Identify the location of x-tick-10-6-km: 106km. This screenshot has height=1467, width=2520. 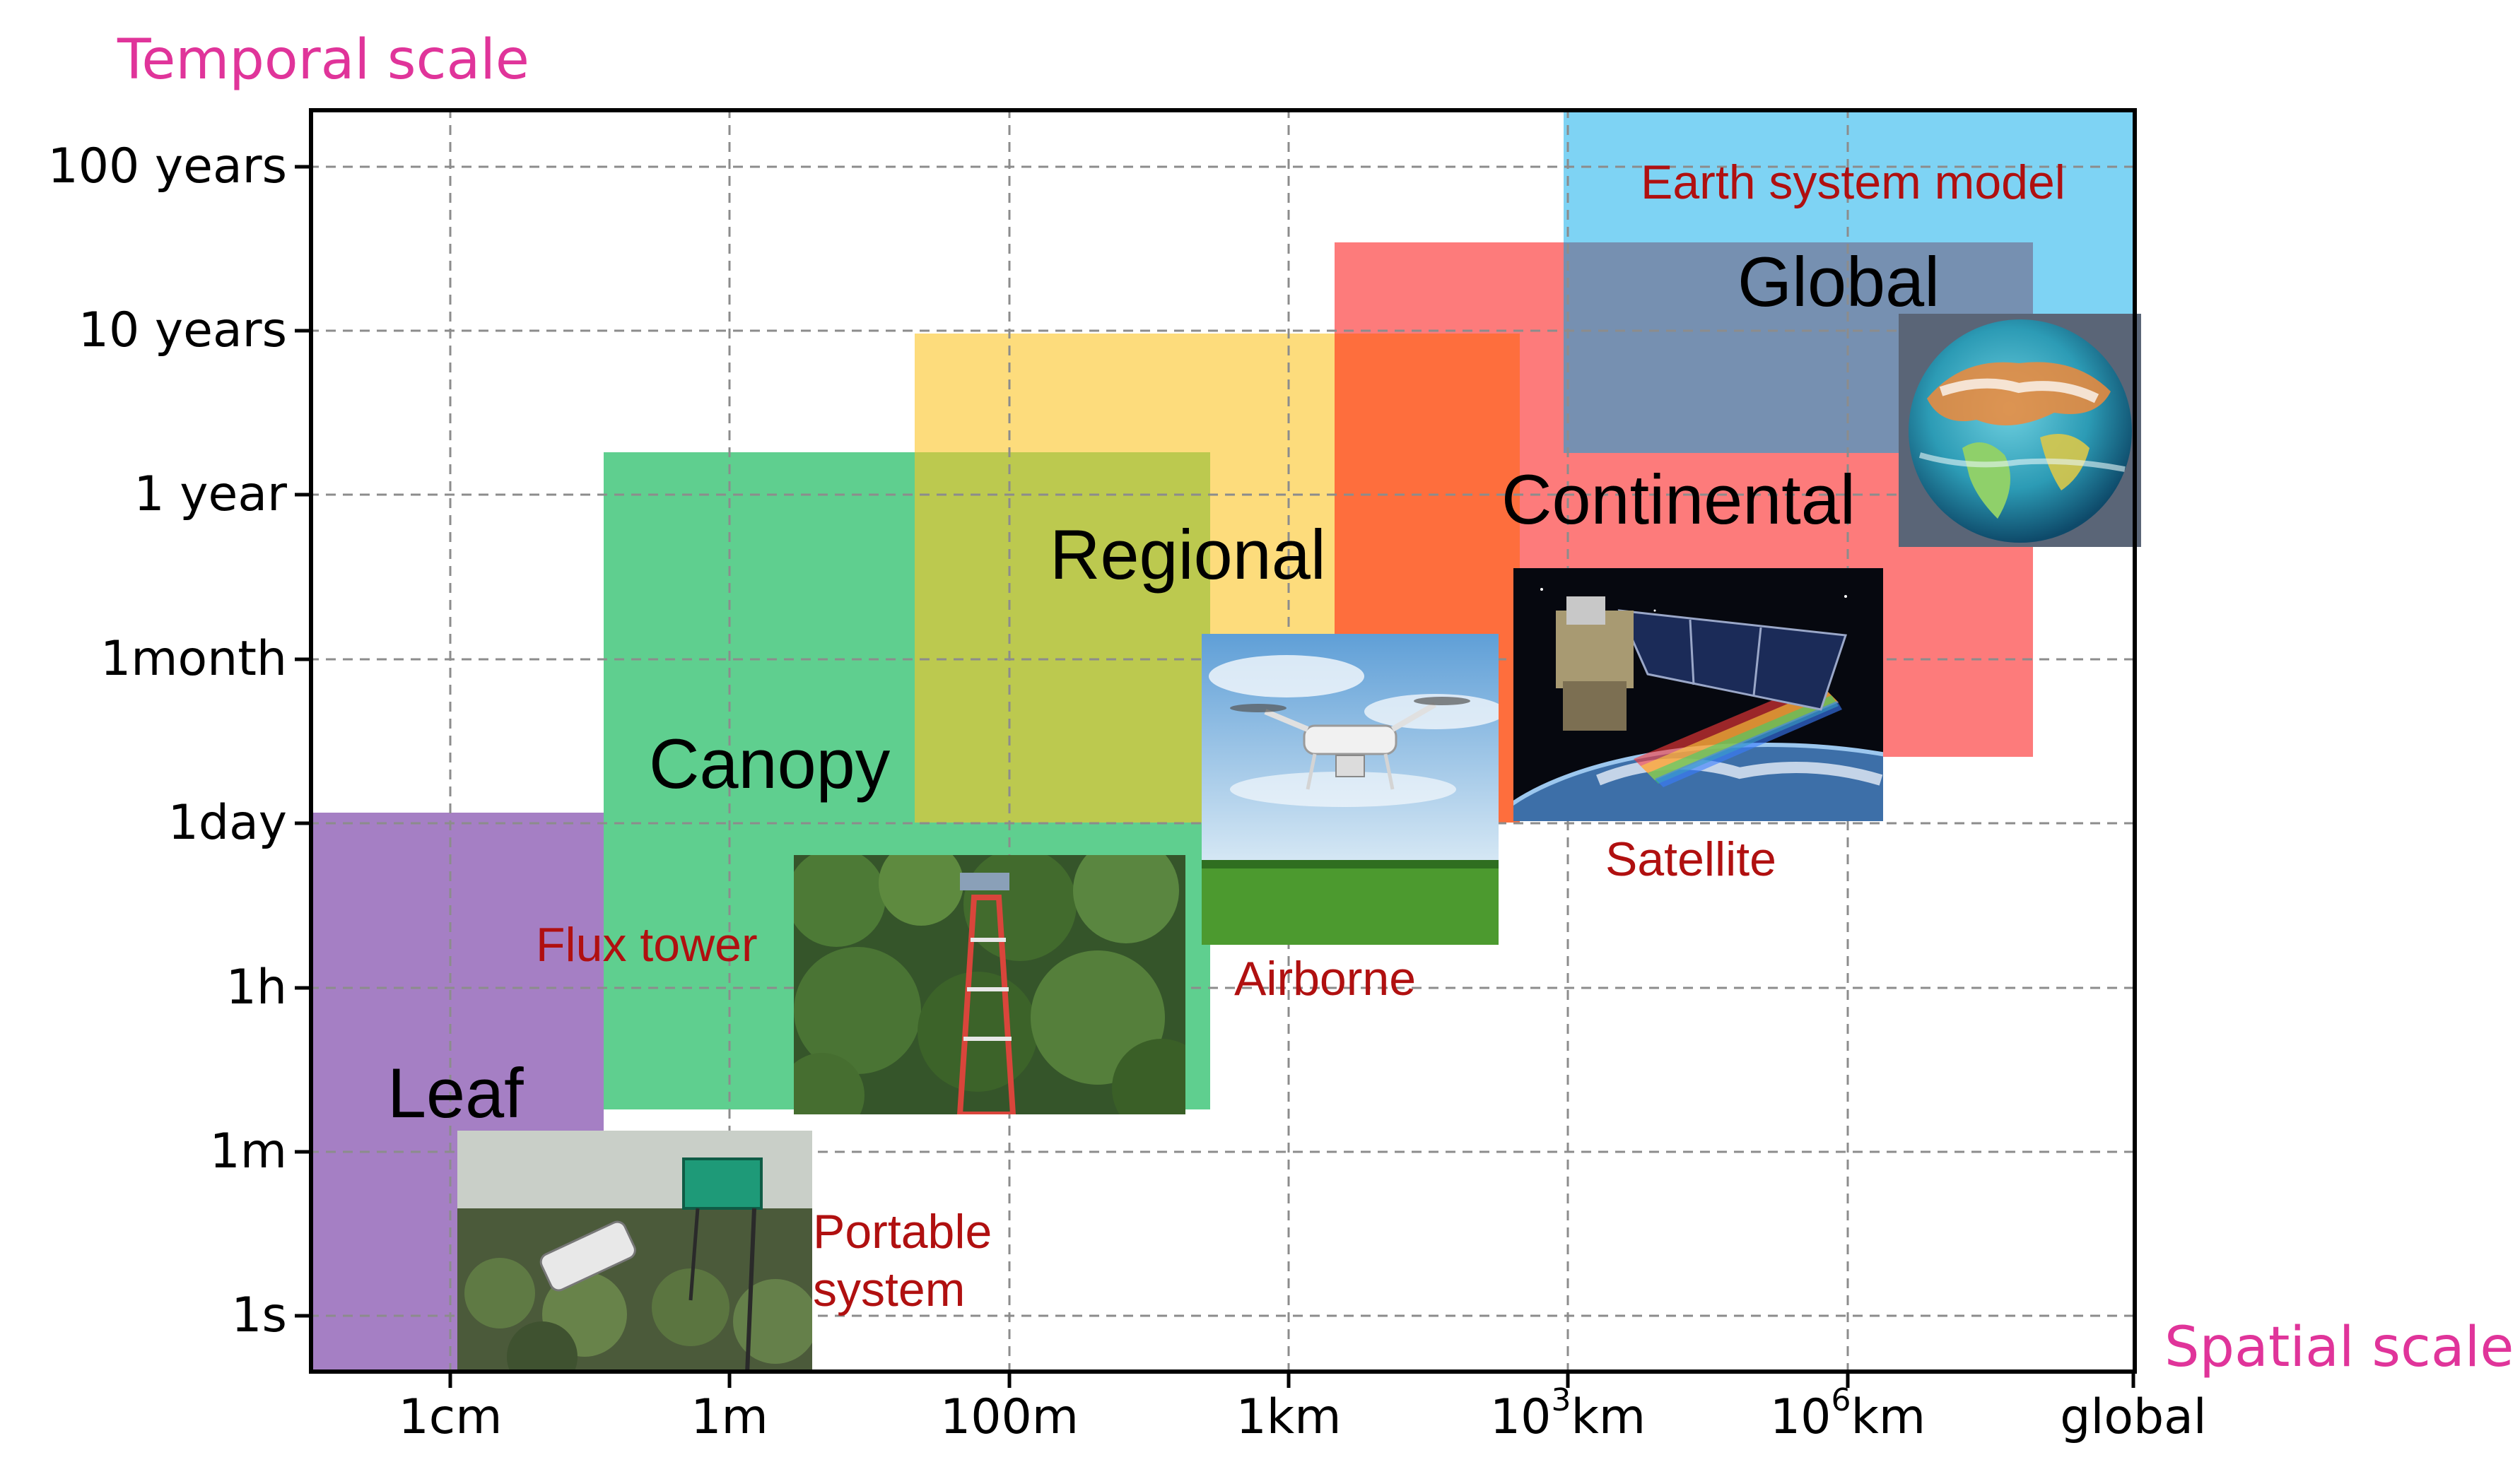
(1847, 1414).